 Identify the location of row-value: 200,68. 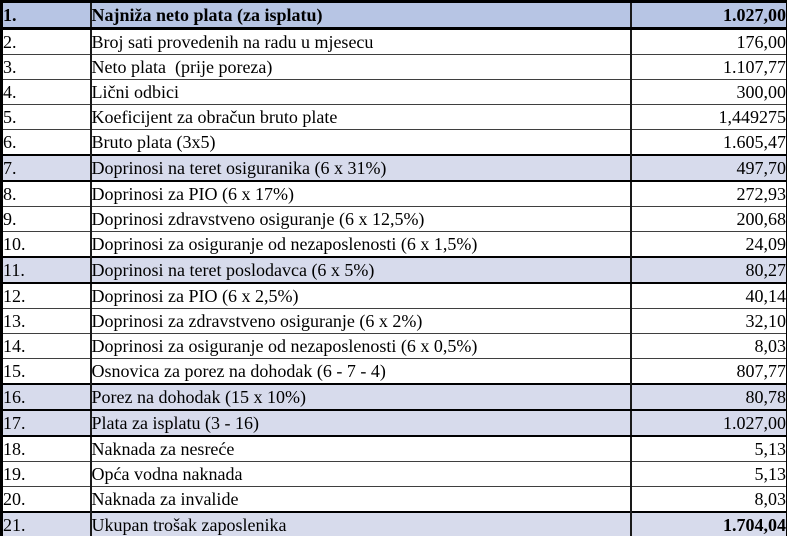
(708, 219).